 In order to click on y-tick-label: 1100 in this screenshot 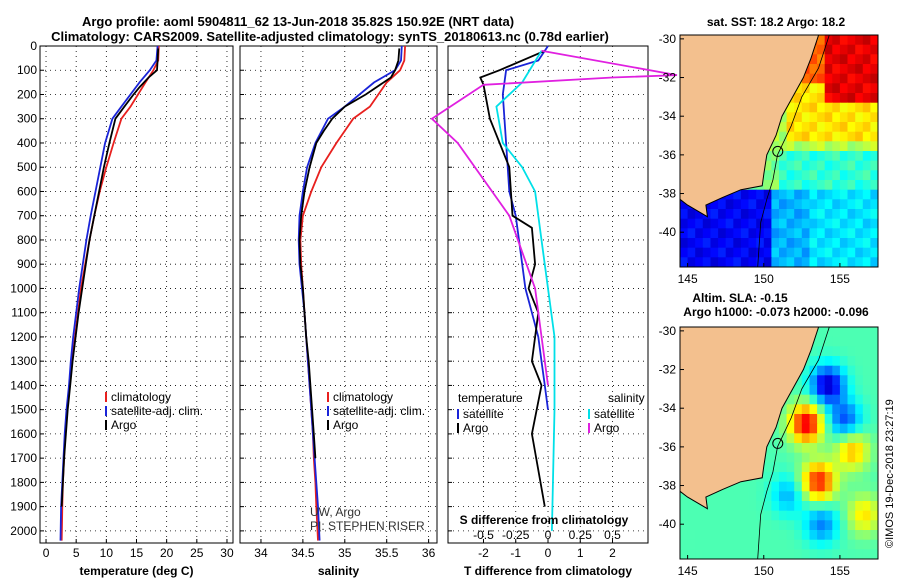, I will do `click(24, 313)`.